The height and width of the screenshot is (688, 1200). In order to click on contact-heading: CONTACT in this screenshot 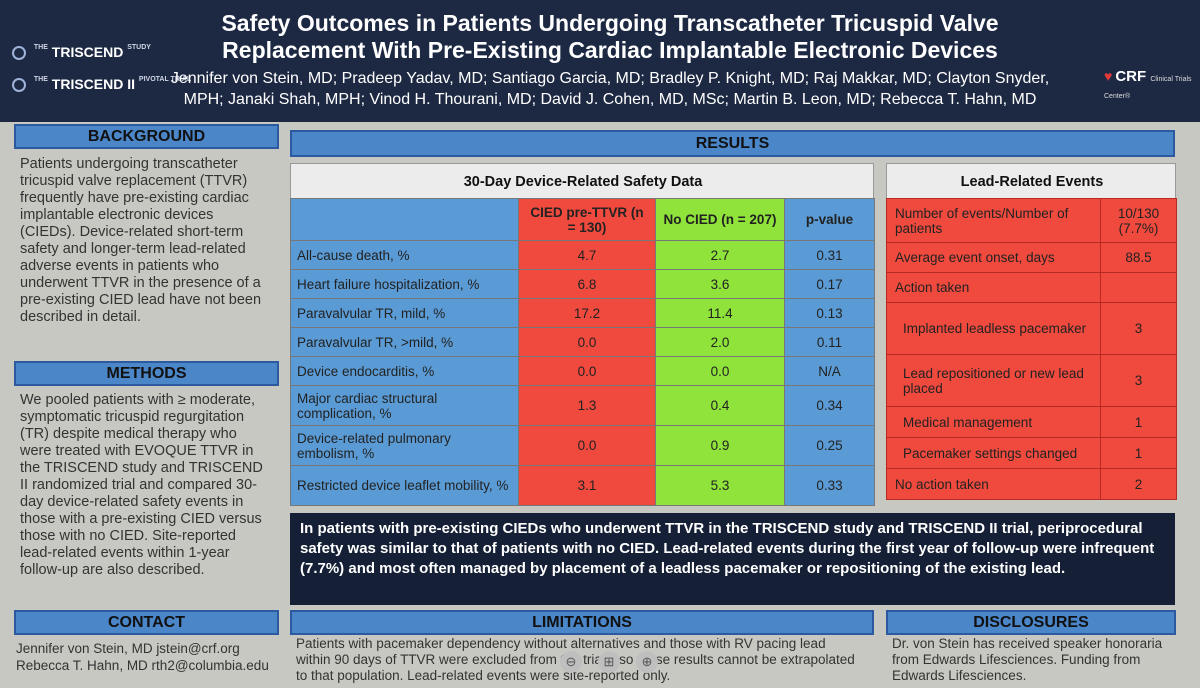, I will do `click(146, 622)`.